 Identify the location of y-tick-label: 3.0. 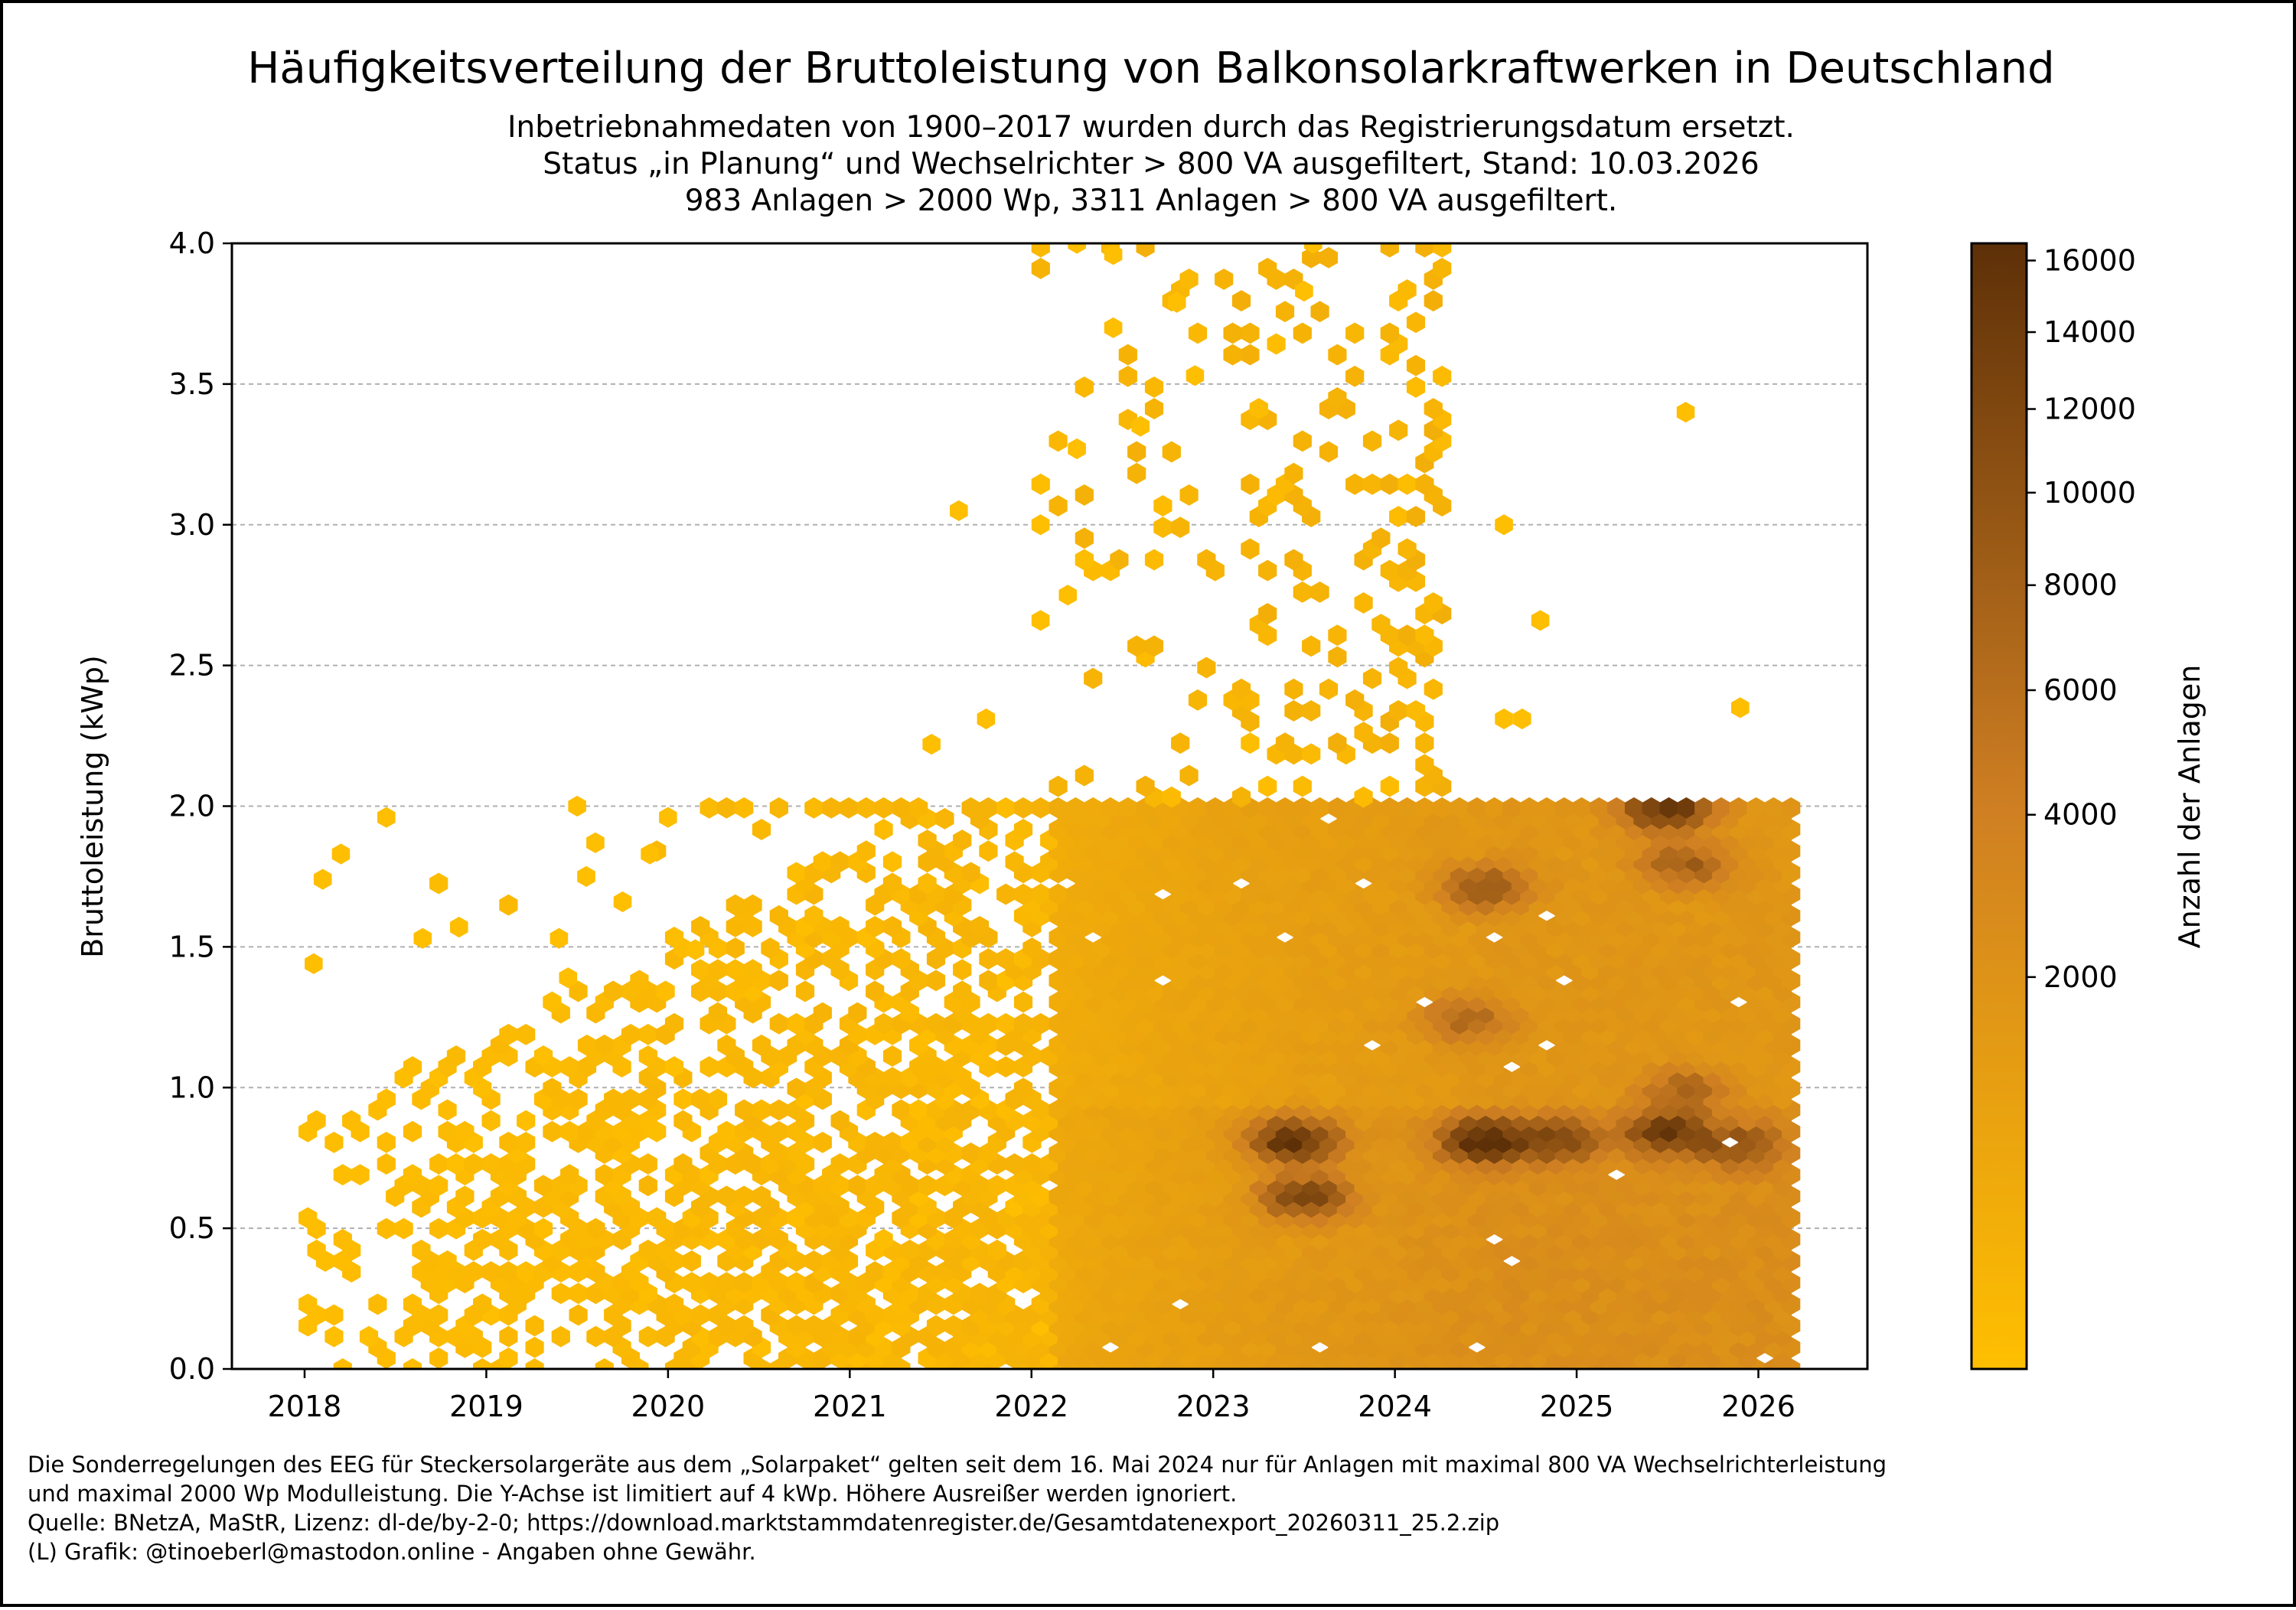
(192, 525).